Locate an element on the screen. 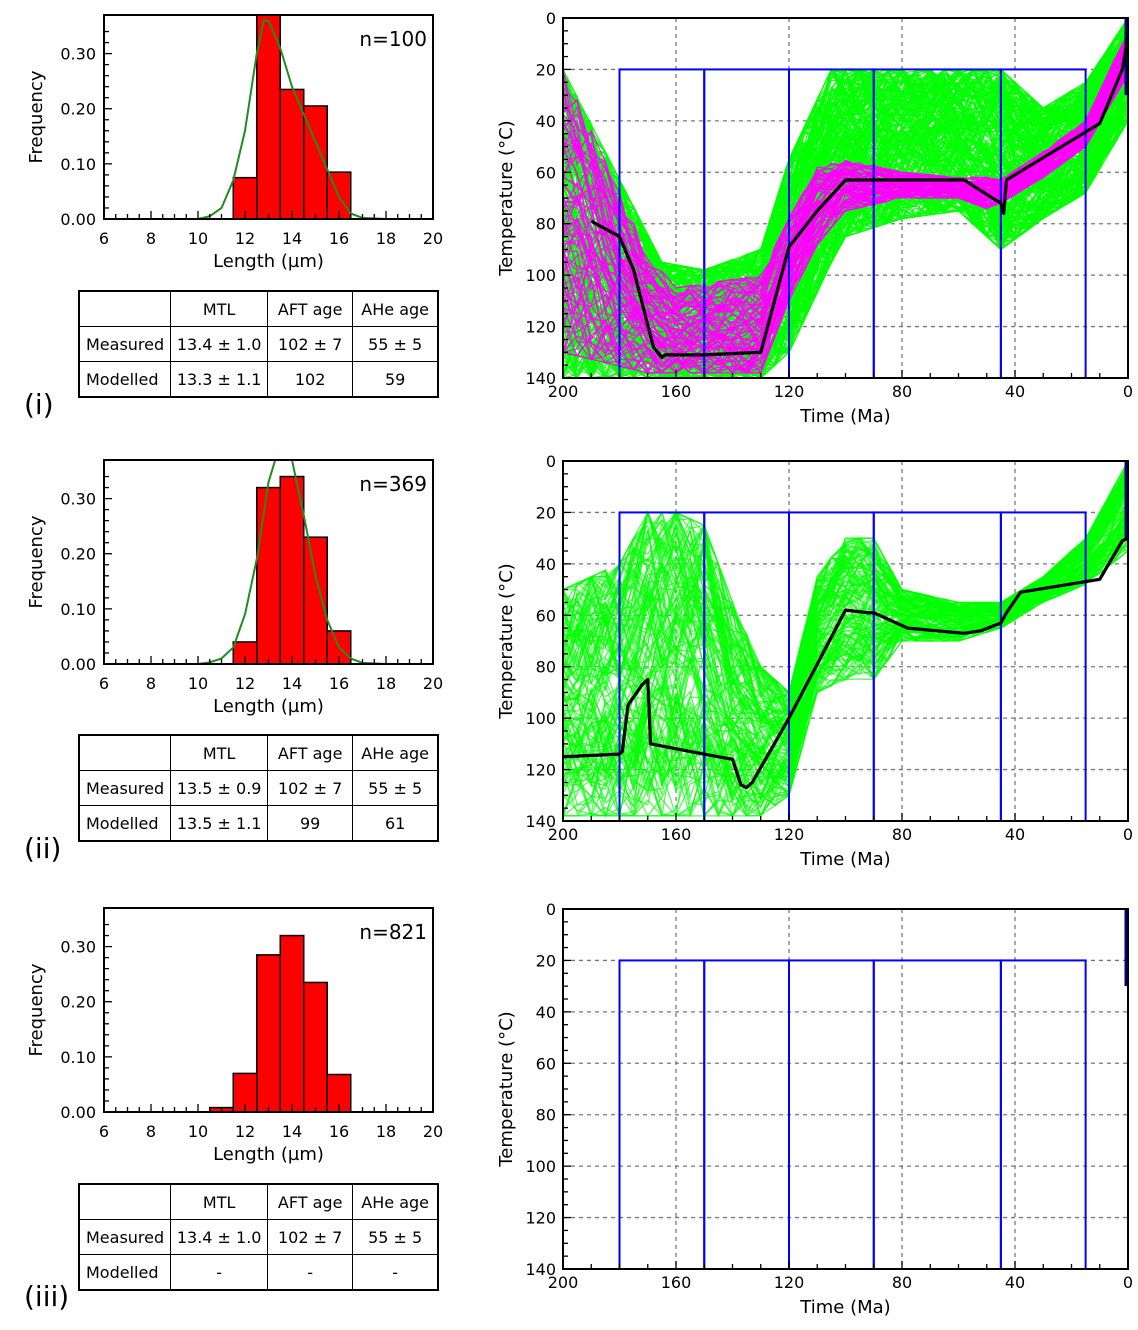 Image resolution: width=1138 pixels, height=1330 pixels. table-corner is located at coordinates (125, 309).